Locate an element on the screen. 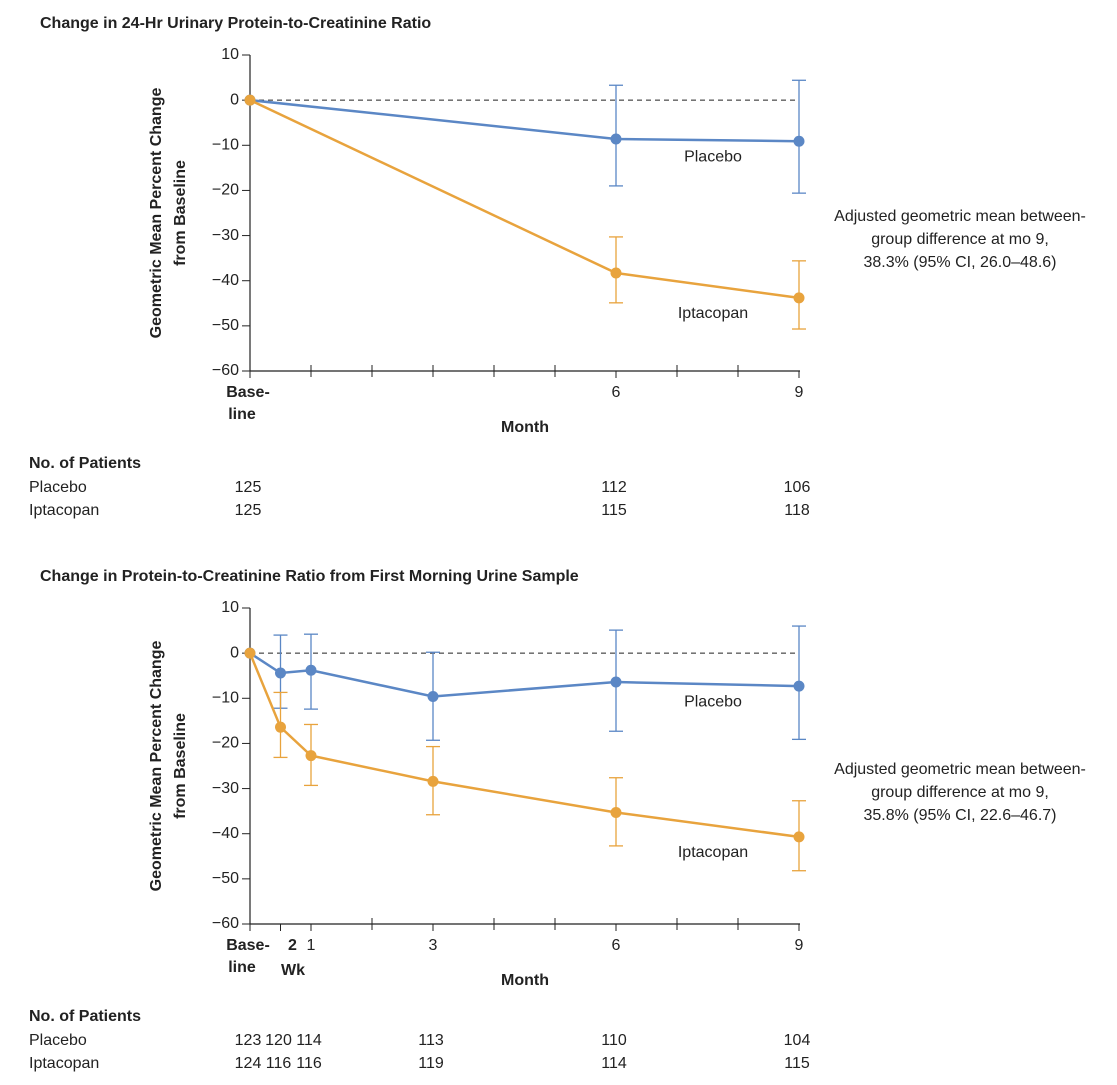  annotation: 38.3% (95% CI, 26.0–48.6) is located at coordinates (959, 262).